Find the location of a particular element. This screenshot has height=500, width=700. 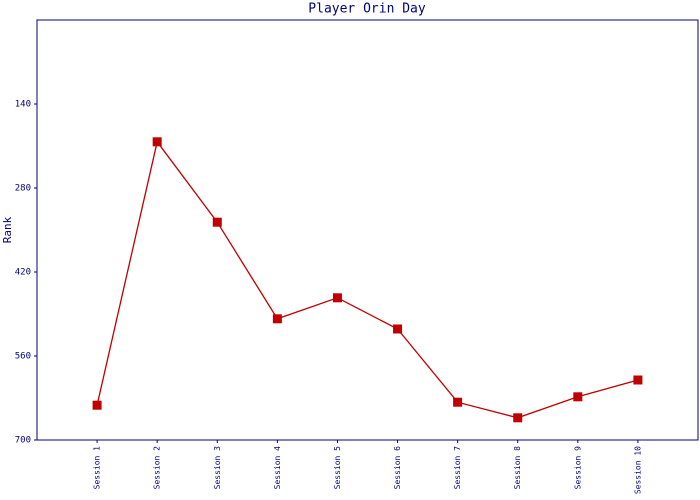

x-tick-label: Session 4 is located at coordinates (277, 468).